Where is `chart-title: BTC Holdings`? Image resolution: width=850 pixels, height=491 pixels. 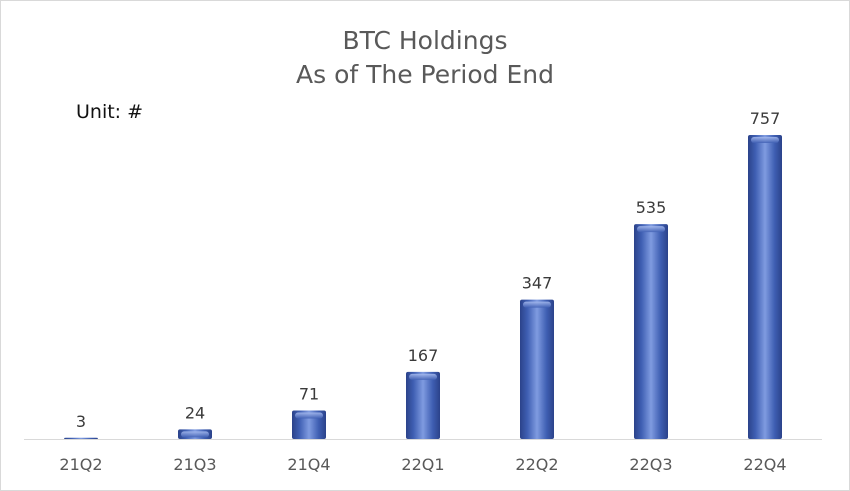 chart-title: BTC Holdings is located at coordinates (425, 40).